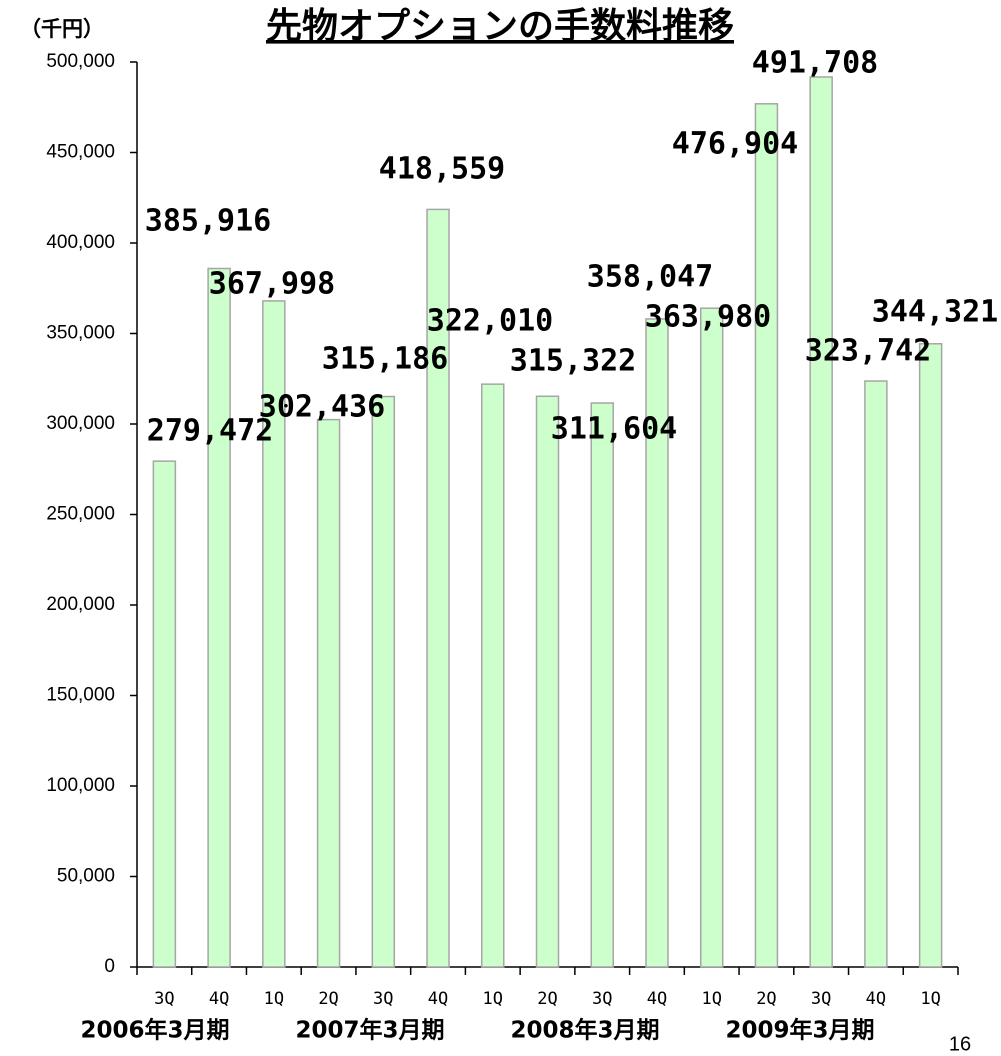 This screenshot has width=1001, height=1056. What do you see at coordinates (154, 1030) in the screenshot?
I see `group-label: 2006年3月期` at bounding box center [154, 1030].